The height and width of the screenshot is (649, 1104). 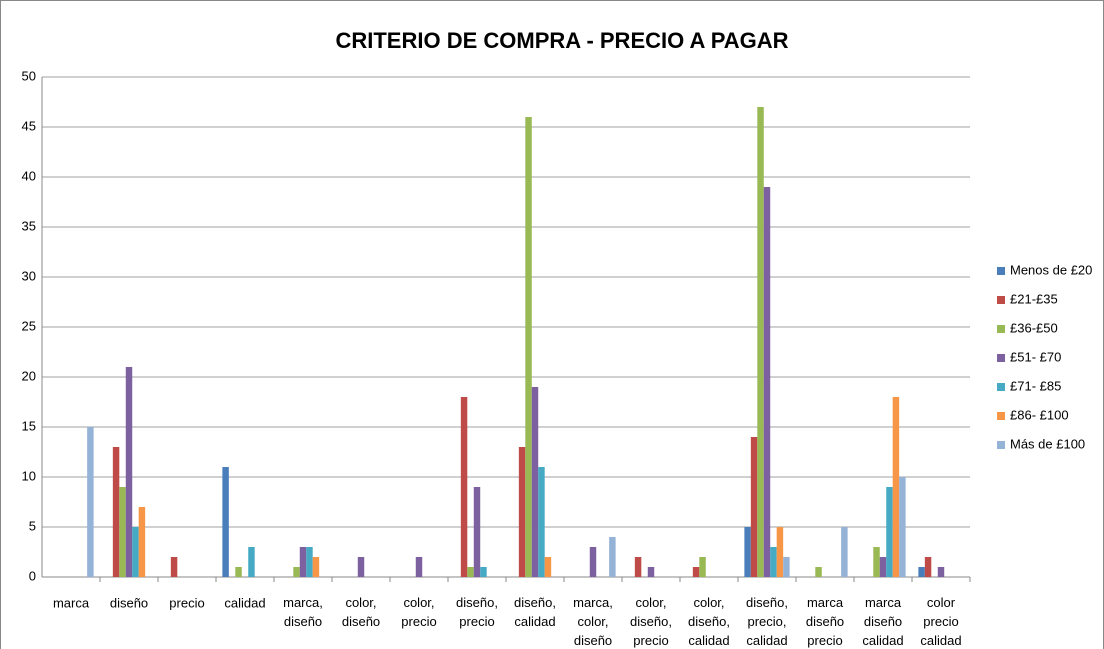 What do you see at coordinates (129, 602) in the screenshot?
I see `x-tick-label: diseño` at bounding box center [129, 602].